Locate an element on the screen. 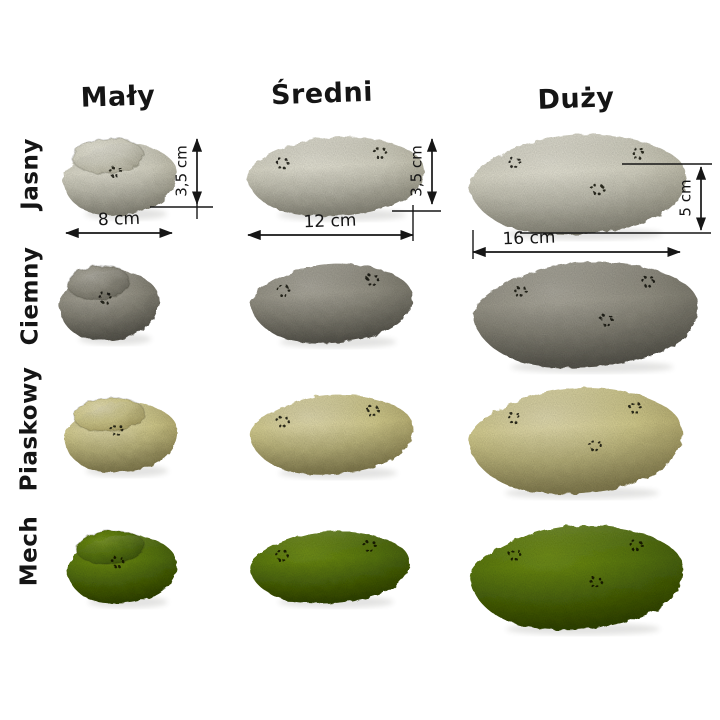 Image resolution: width=720 pixels, height=720 pixels. stone-piaskowy-maly is located at coordinates (120, 434).